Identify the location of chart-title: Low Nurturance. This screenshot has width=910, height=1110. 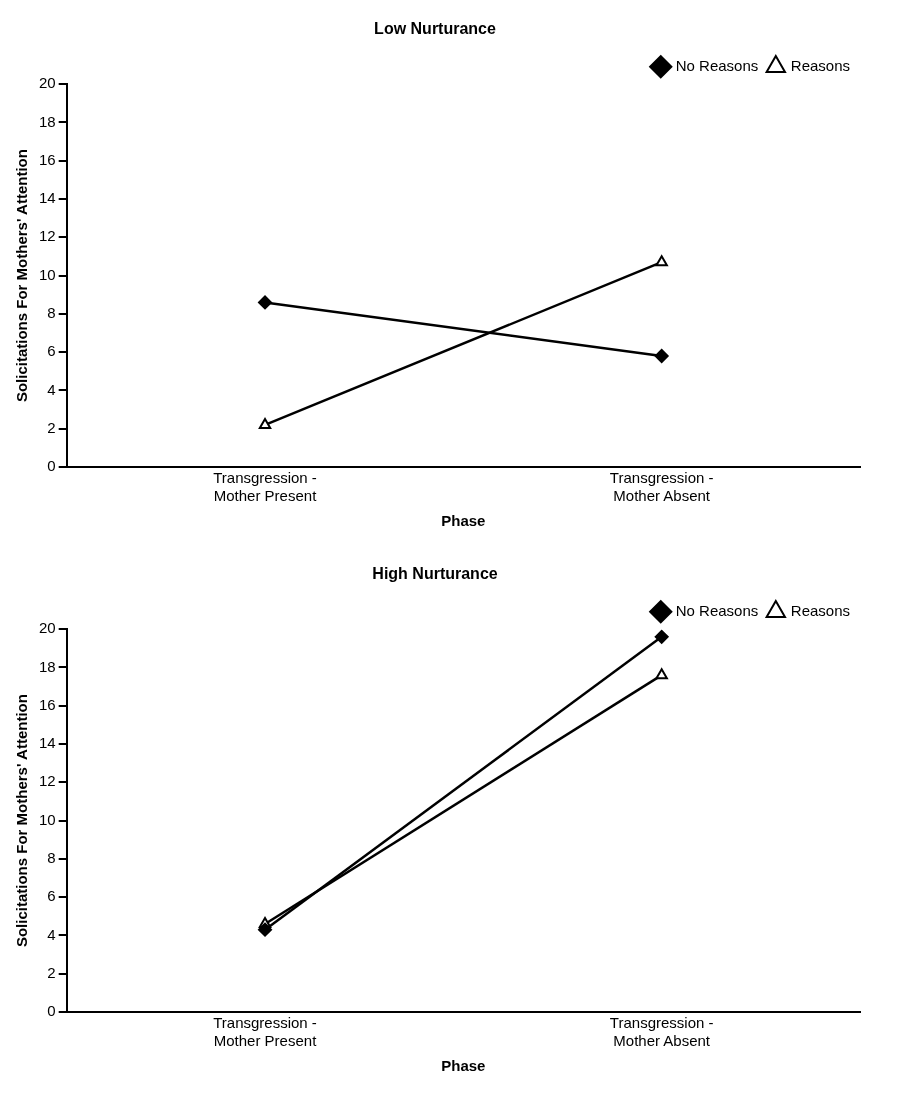
(435, 29).